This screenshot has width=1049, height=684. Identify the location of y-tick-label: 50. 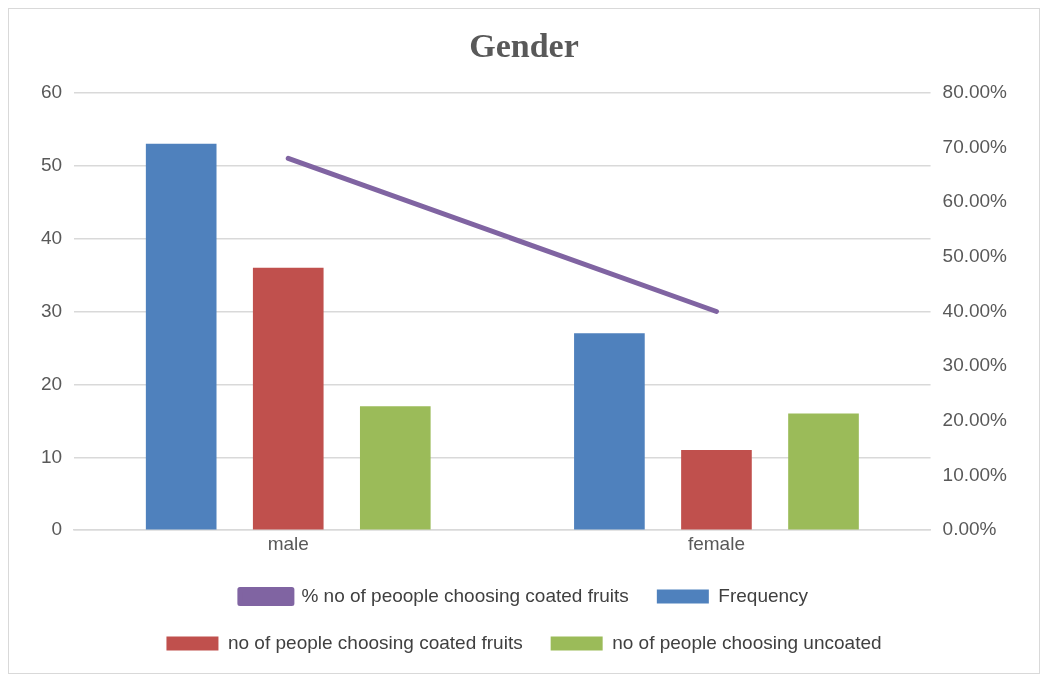
(51, 164).